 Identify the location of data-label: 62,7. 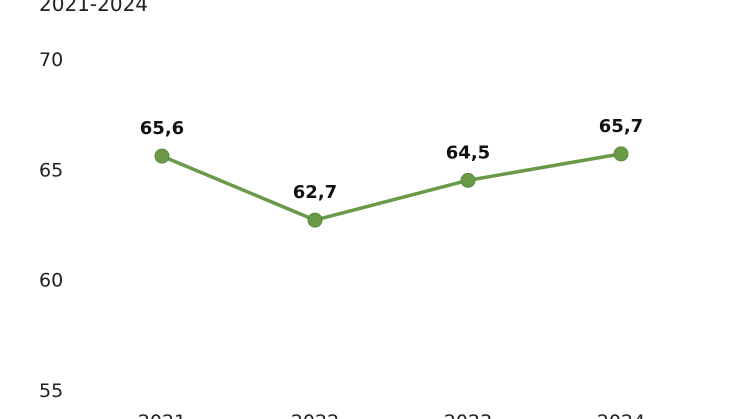
(315, 192).